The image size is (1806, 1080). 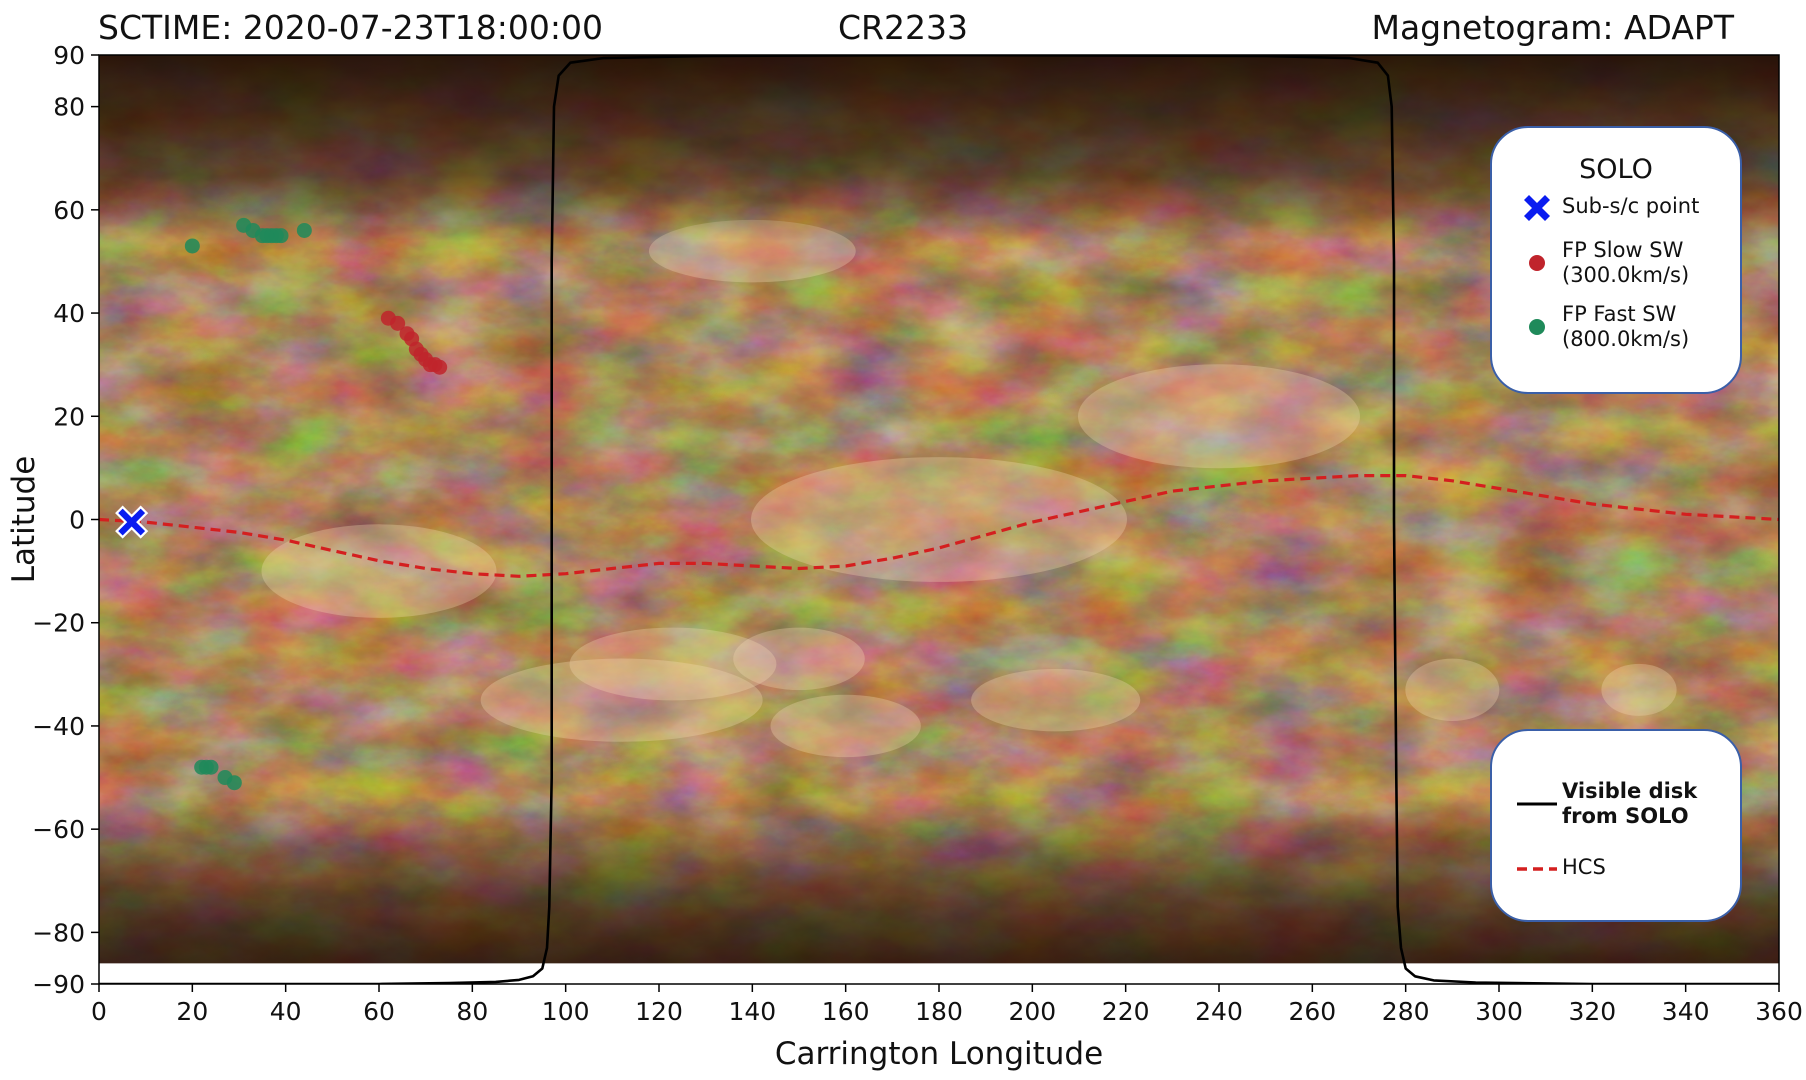 What do you see at coordinates (566, 1011) in the screenshot?
I see `x-tick-label-100: 100` at bounding box center [566, 1011].